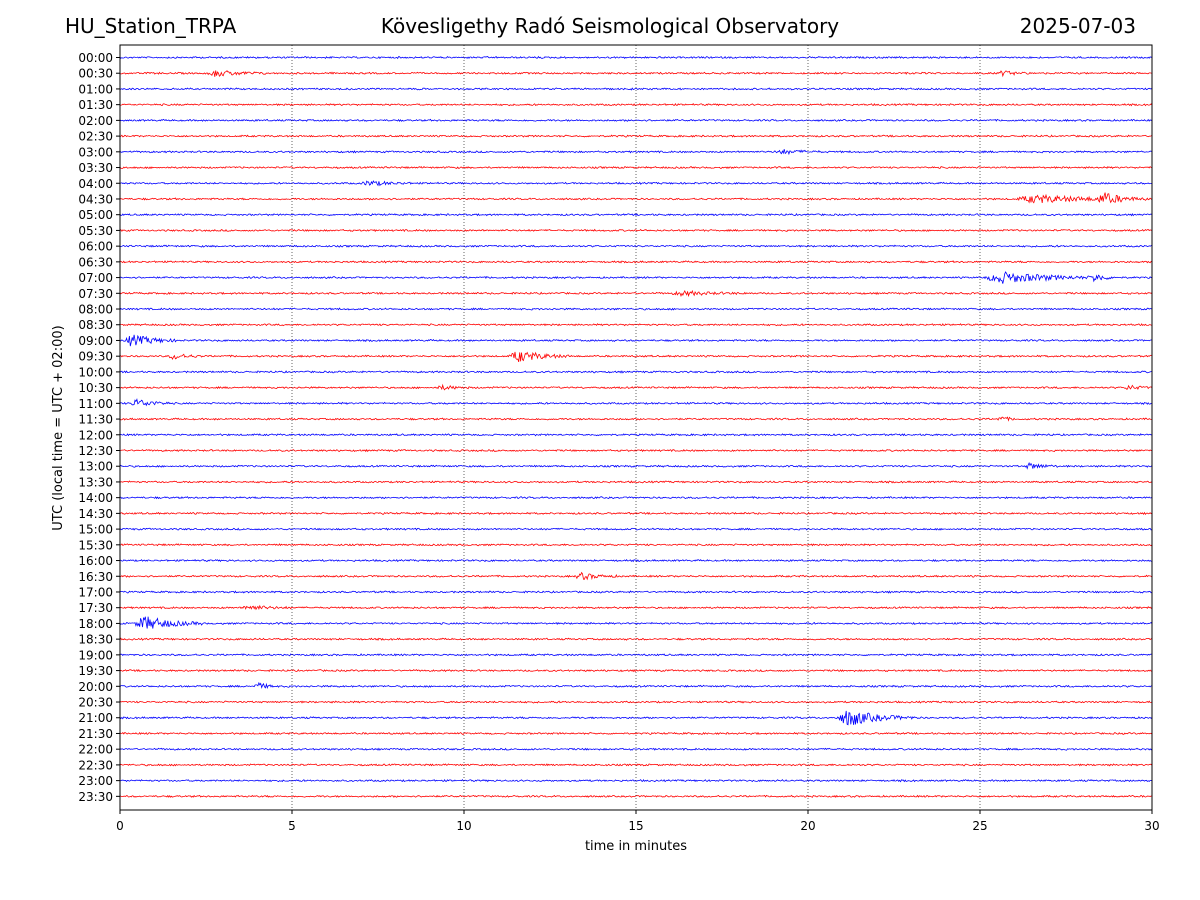  What do you see at coordinates (95, 750) in the screenshot?
I see `y-tick-label: 22:00` at bounding box center [95, 750].